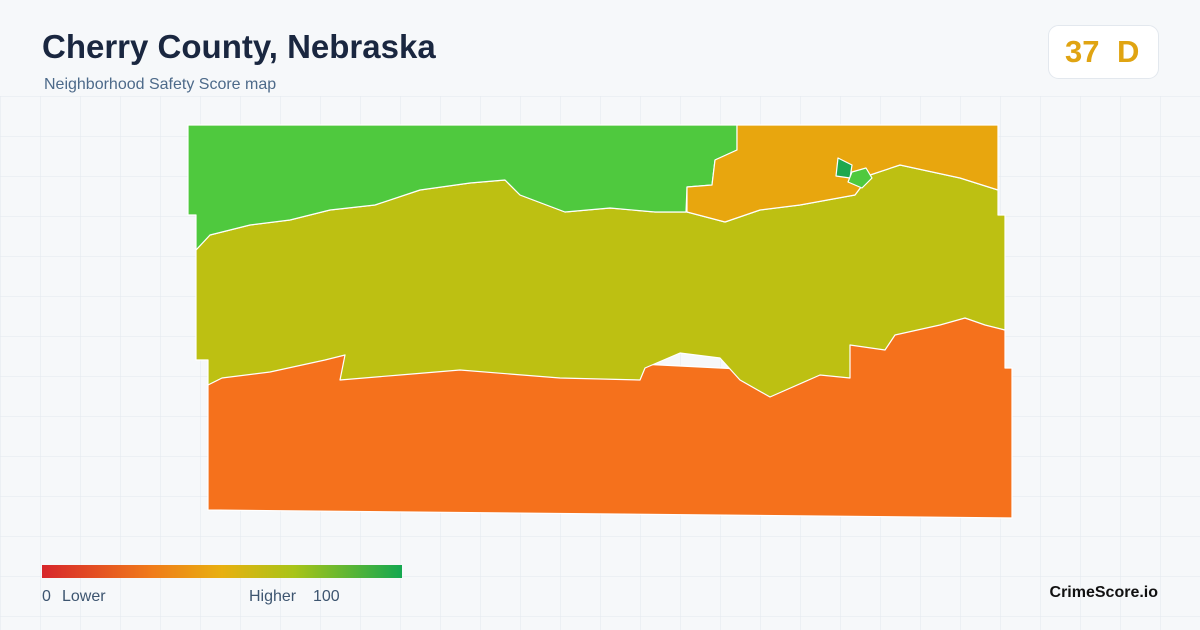  I want to click on title: Cherry County, Nebraska, so click(239, 46).